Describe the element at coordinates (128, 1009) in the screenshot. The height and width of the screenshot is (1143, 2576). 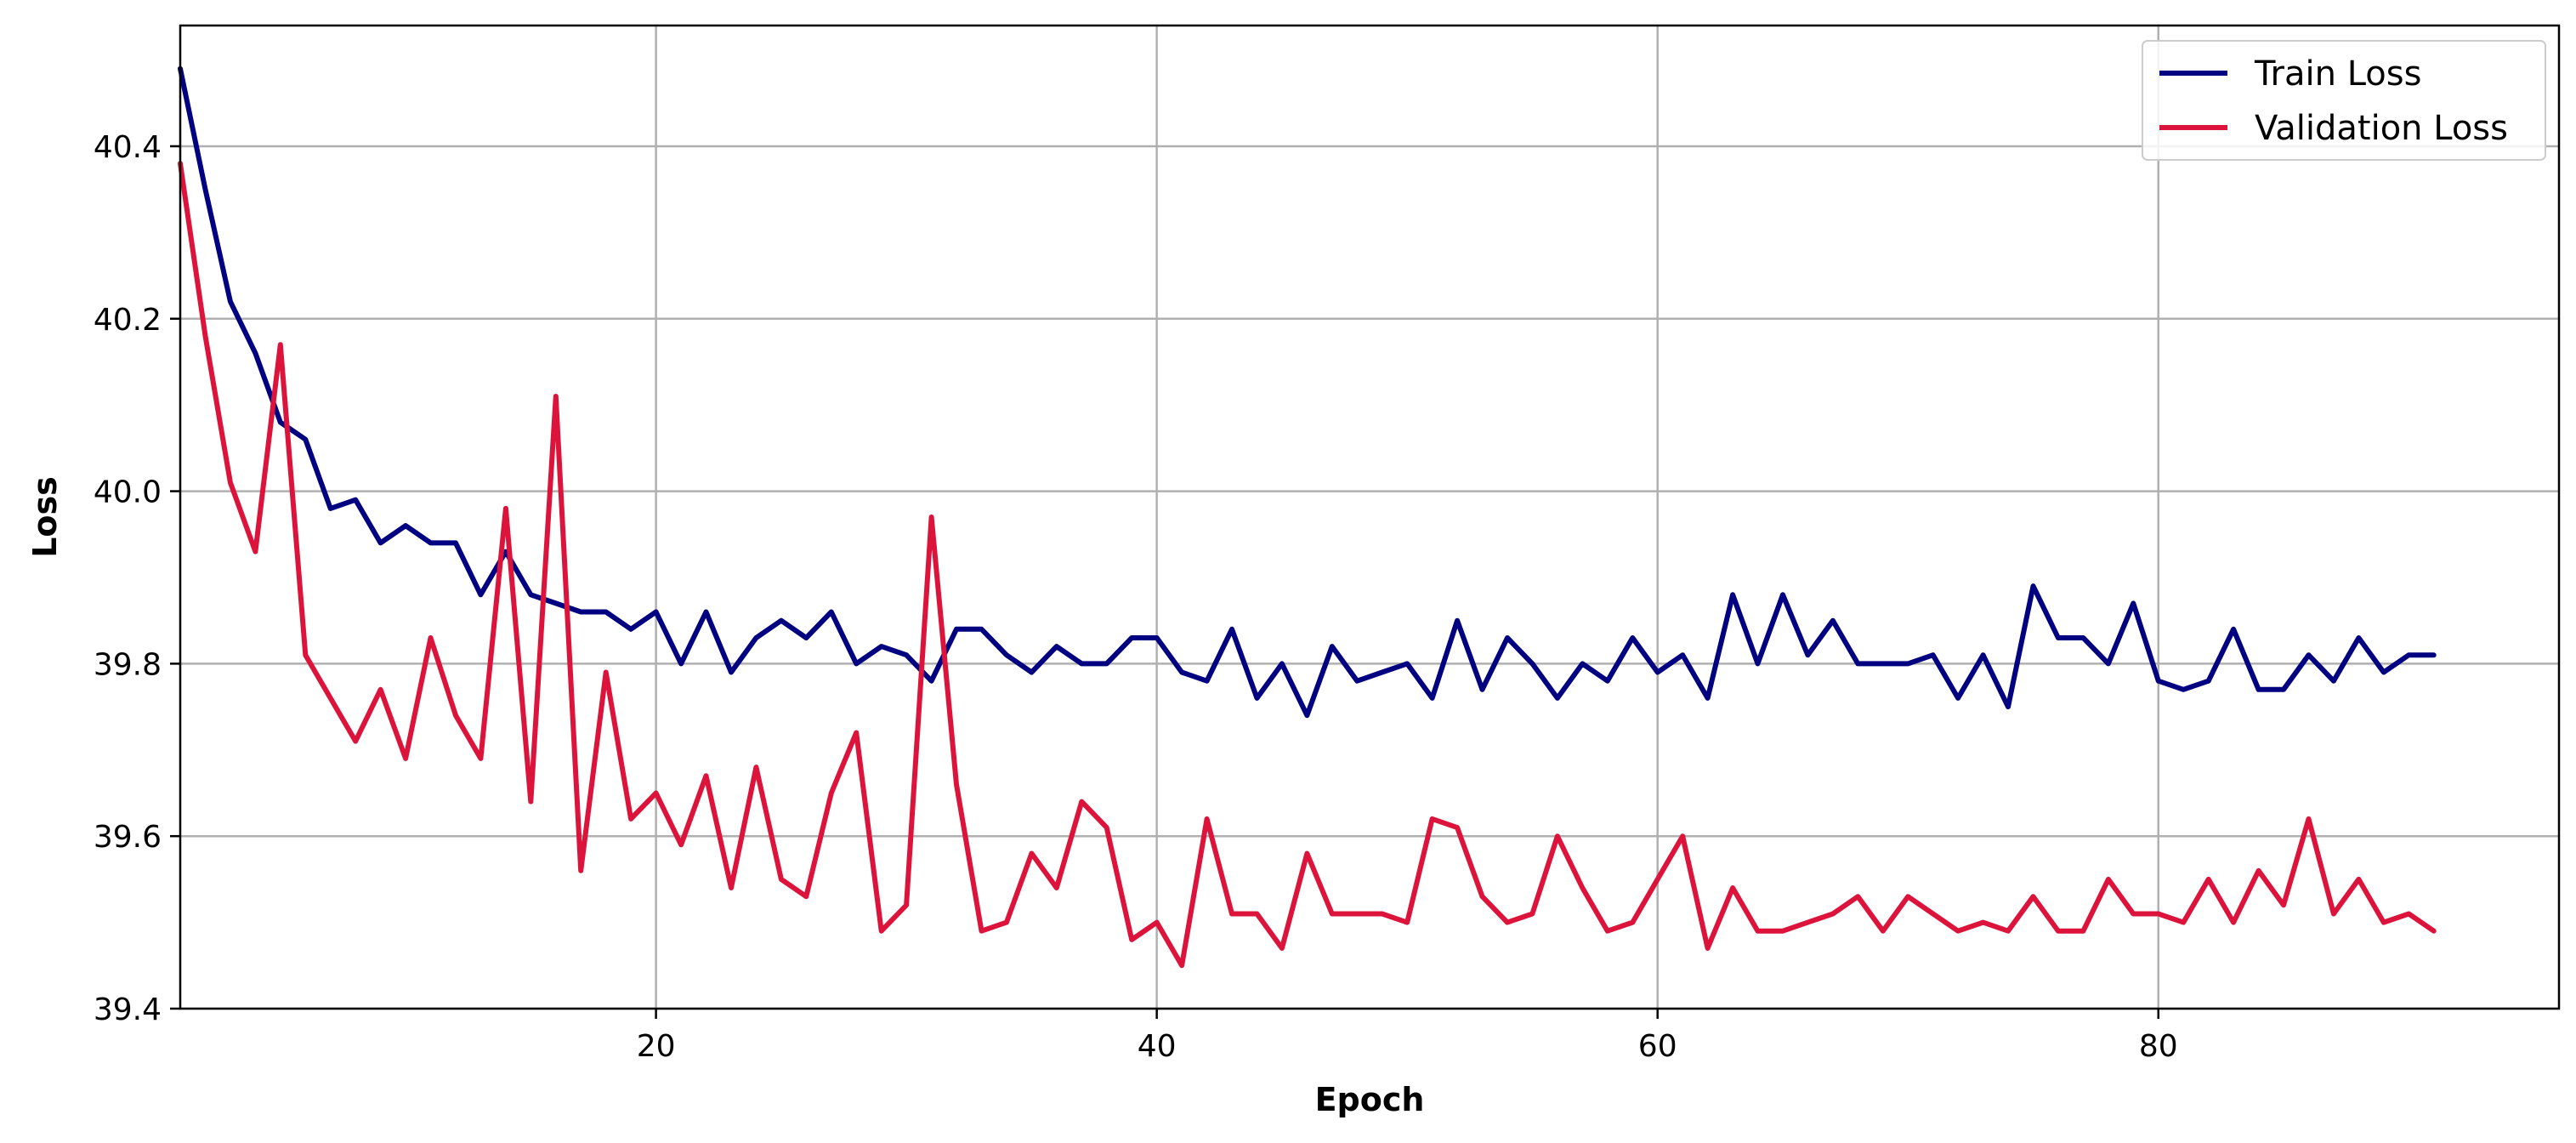
I see `y-tick-label: 39.4` at that location.